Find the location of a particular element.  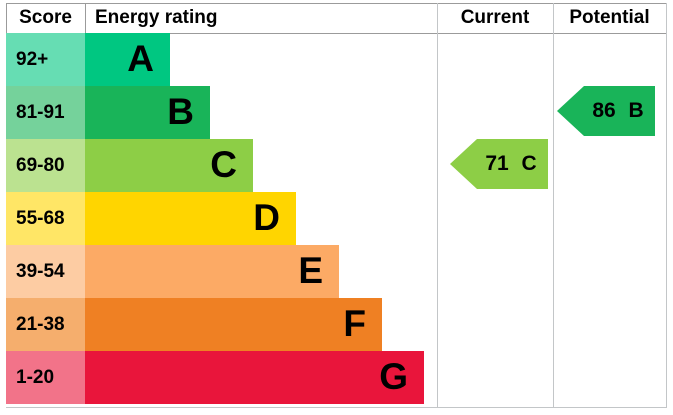

band-score-range: 81-91 is located at coordinates (45, 112).